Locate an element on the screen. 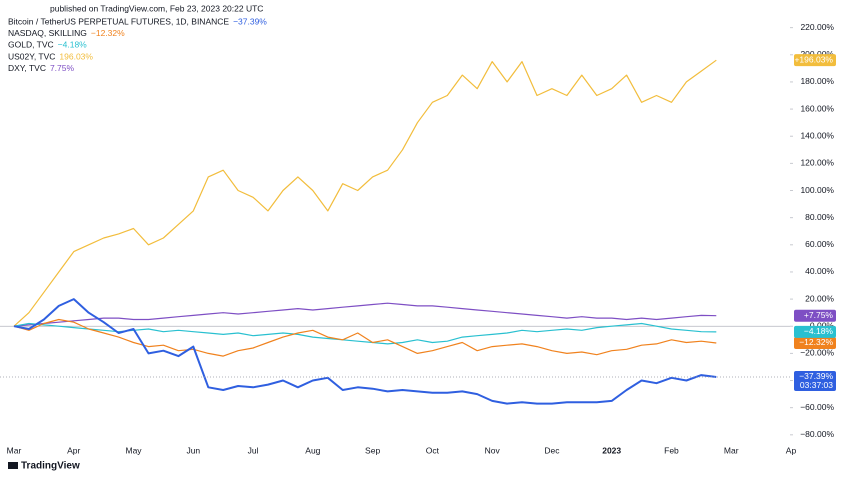 The image size is (850, 479). y-tick-label: 80.00% is located at coordinates (819, 217).